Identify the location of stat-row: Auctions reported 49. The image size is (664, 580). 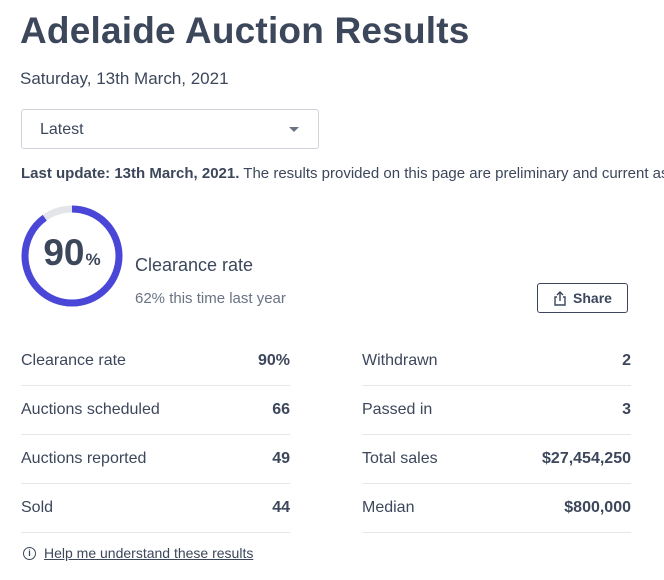
(155, 459).